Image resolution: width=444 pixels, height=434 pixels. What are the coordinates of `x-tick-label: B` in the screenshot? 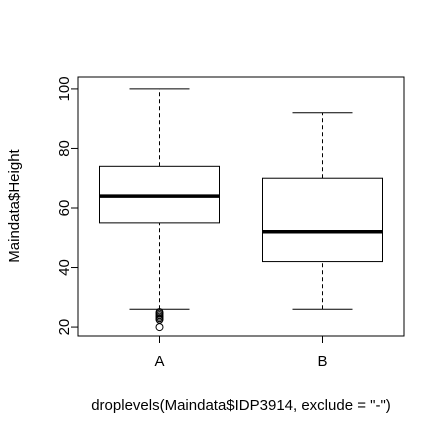 It's located at (322, 361).